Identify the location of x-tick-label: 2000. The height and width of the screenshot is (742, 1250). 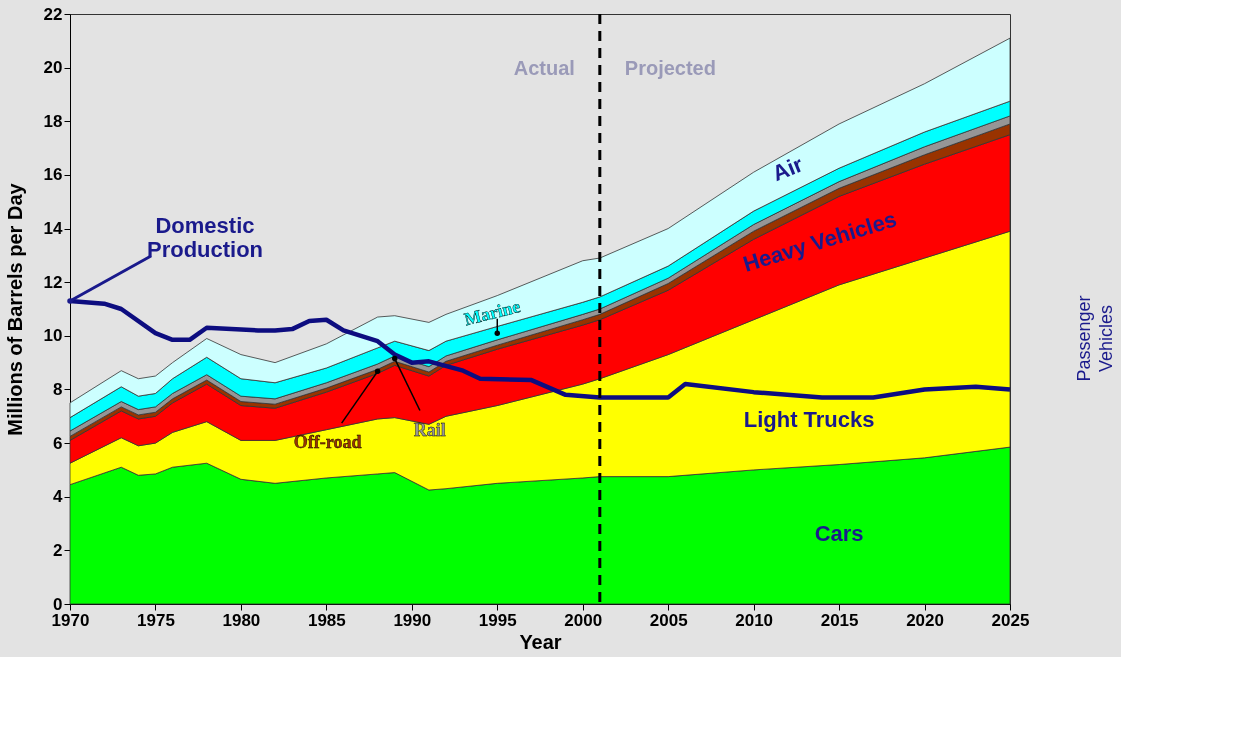
(583, 620).